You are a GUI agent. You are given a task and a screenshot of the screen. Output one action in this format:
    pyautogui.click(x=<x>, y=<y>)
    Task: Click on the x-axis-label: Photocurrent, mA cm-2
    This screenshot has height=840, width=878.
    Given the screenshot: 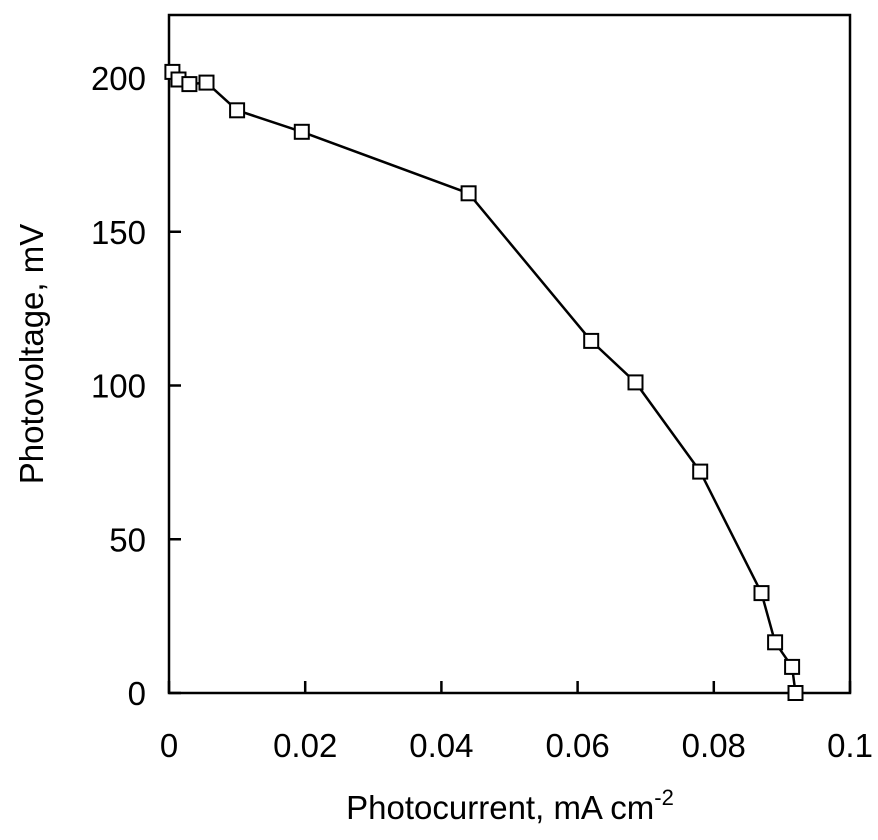 What is the action you would take?
    pyautogui.click(x=510, y=805)
    